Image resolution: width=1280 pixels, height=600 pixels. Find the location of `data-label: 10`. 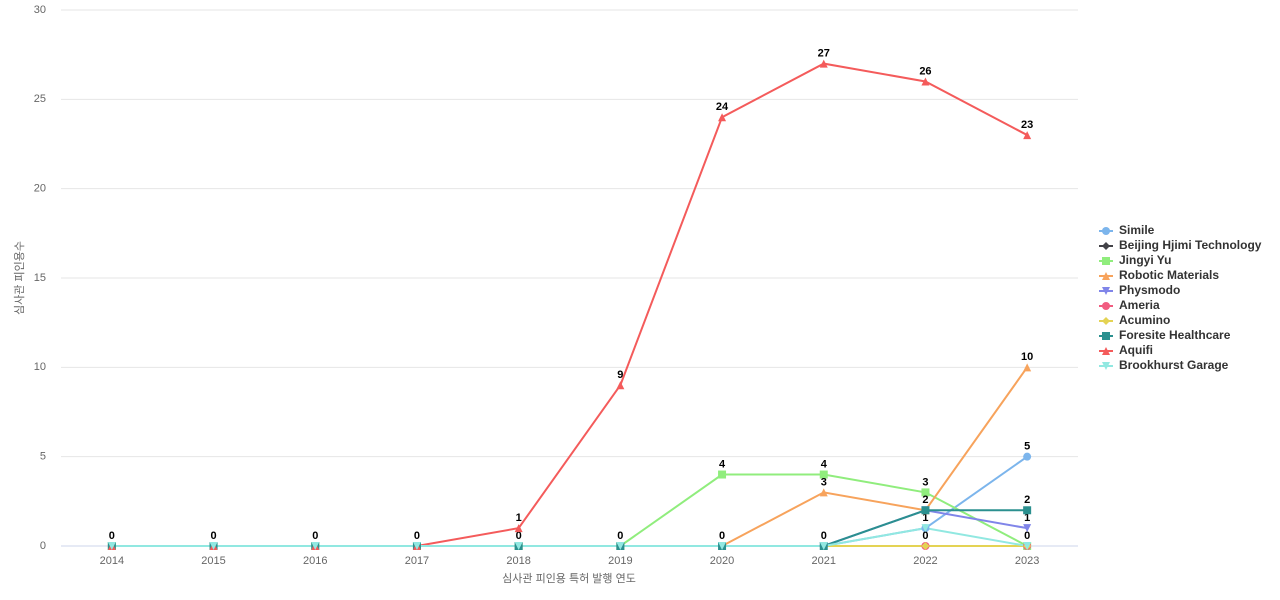

data-label: 10 is located at coordinates (1027, 357).